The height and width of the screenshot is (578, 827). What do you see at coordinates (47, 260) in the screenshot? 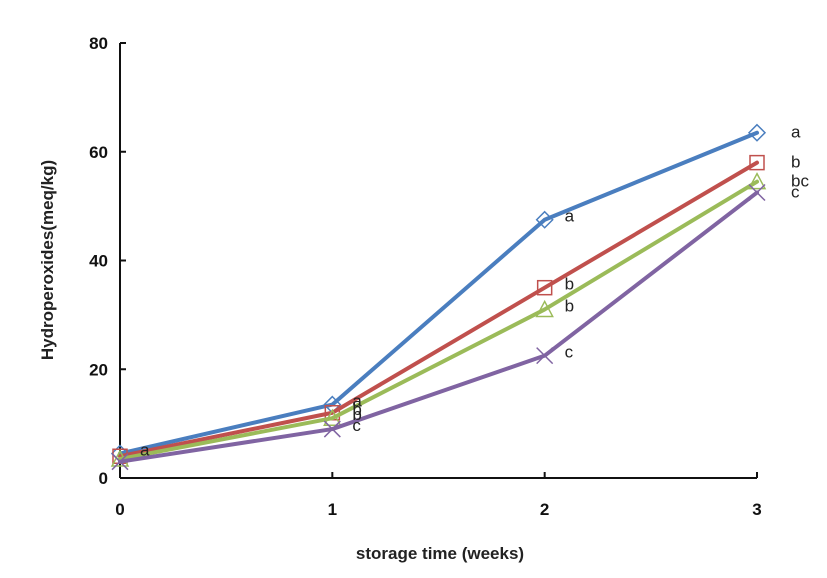
I see `y-axis-title: Hydroperoxides(meq/kg)` at bounding box center [47, 260].